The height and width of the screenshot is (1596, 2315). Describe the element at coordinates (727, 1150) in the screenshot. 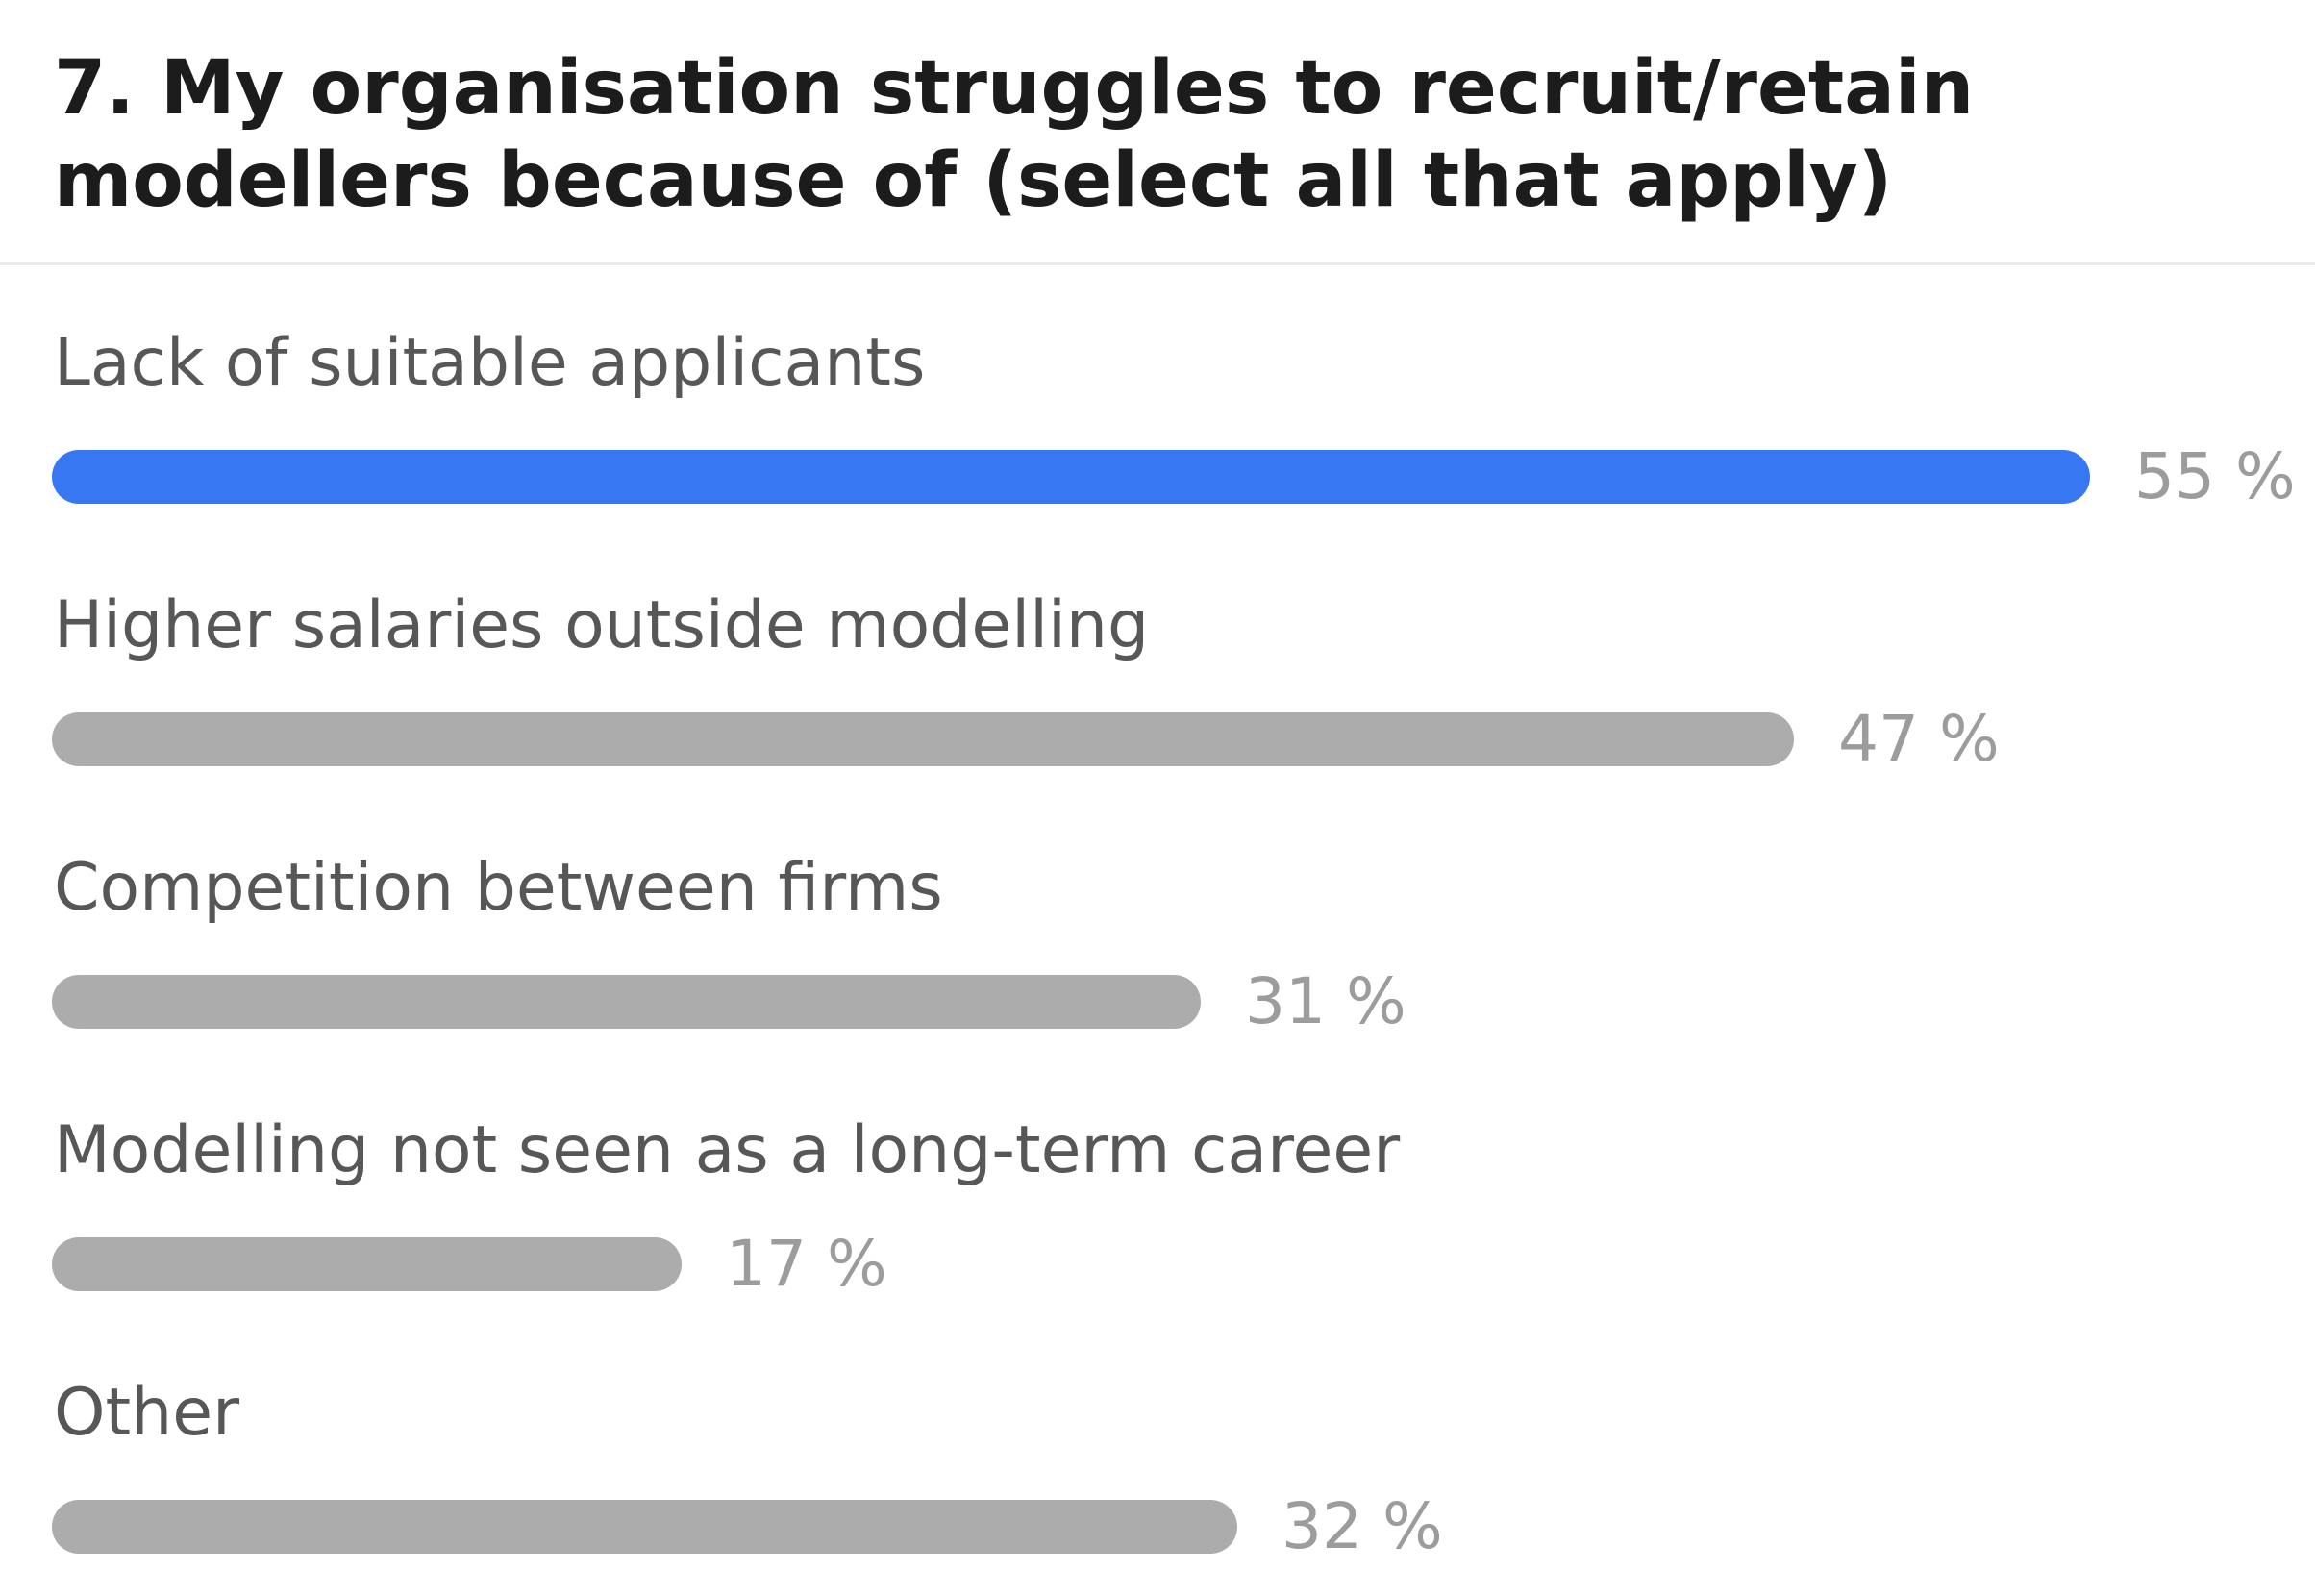

I see `option-label: Modelling not seen as a long-term career` at that location.